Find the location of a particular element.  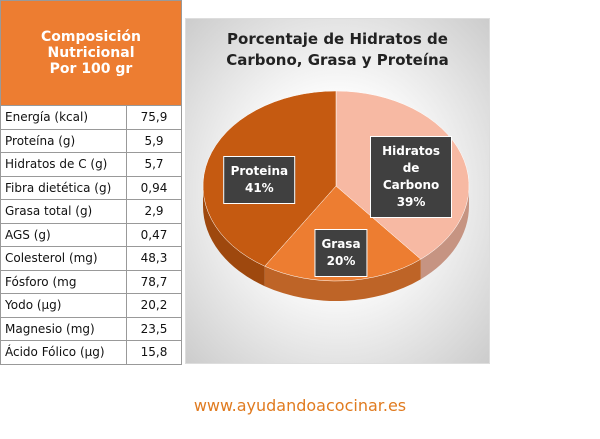

slice-value: 41% is located at coordinates (259, 188).